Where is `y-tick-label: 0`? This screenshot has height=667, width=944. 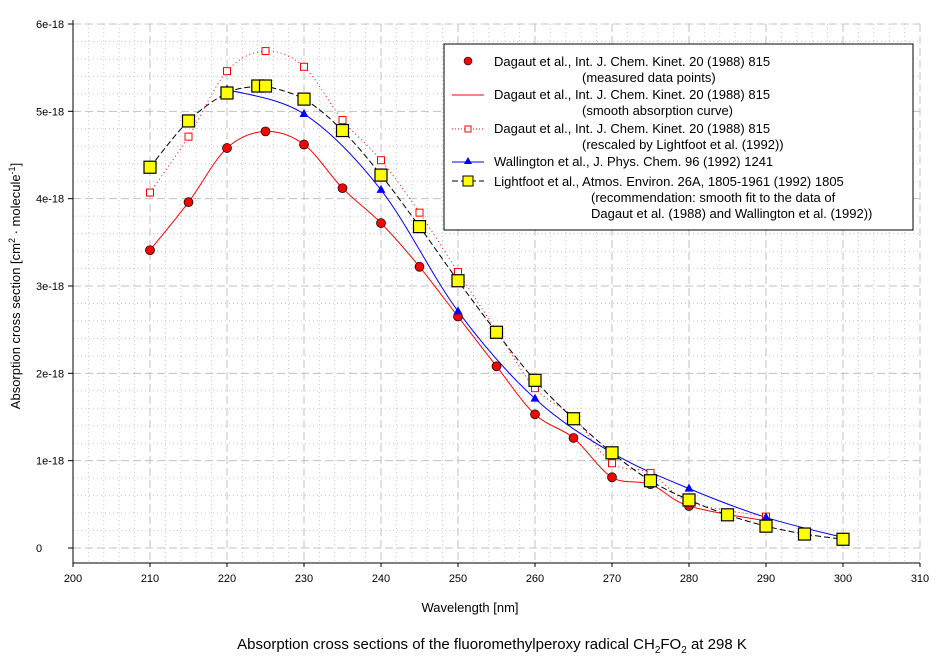 y-tick-label: 0 is located at coordinates (39, 549).